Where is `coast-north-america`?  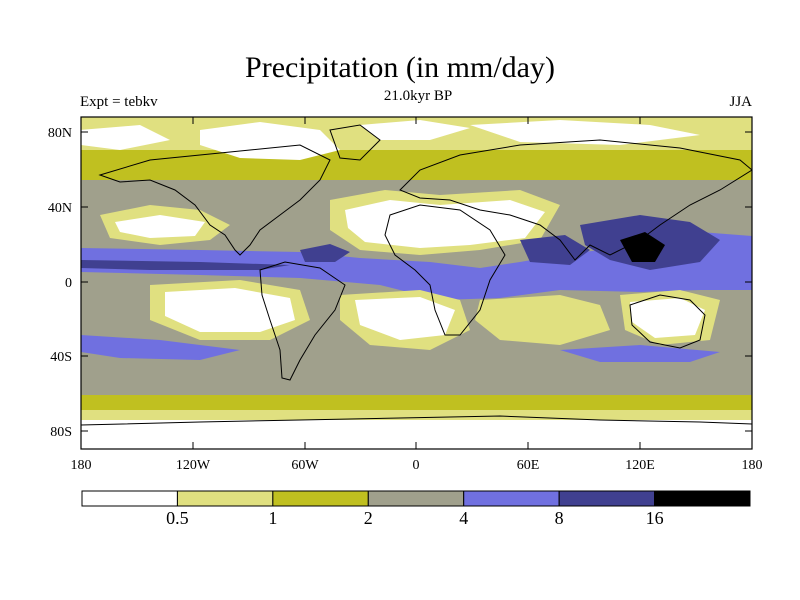
coast-north-america is located at coordinates (214, 200).